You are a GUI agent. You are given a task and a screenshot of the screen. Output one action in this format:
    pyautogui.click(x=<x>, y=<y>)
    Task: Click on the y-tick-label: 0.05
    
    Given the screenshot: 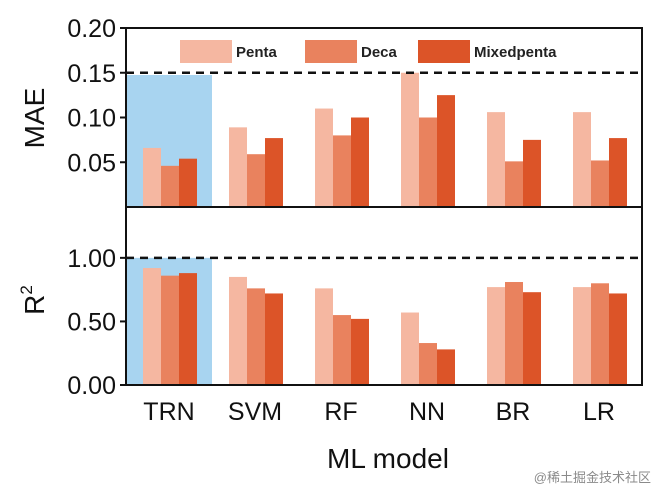 What is the action you would take?
    pyautogui.click(x=91, y=163)
    